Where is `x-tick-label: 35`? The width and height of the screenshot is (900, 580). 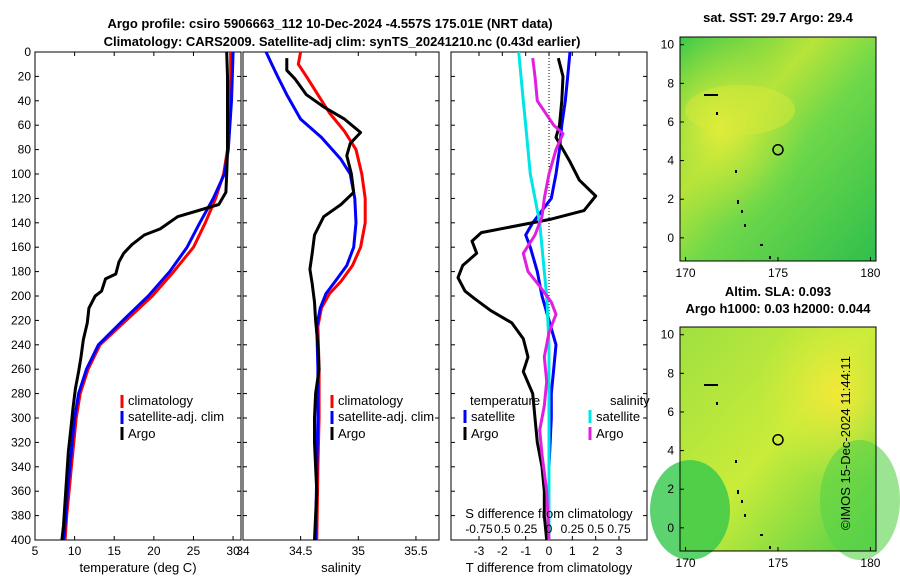
x-tick-label: 35 is located at coordinates (359, 551).